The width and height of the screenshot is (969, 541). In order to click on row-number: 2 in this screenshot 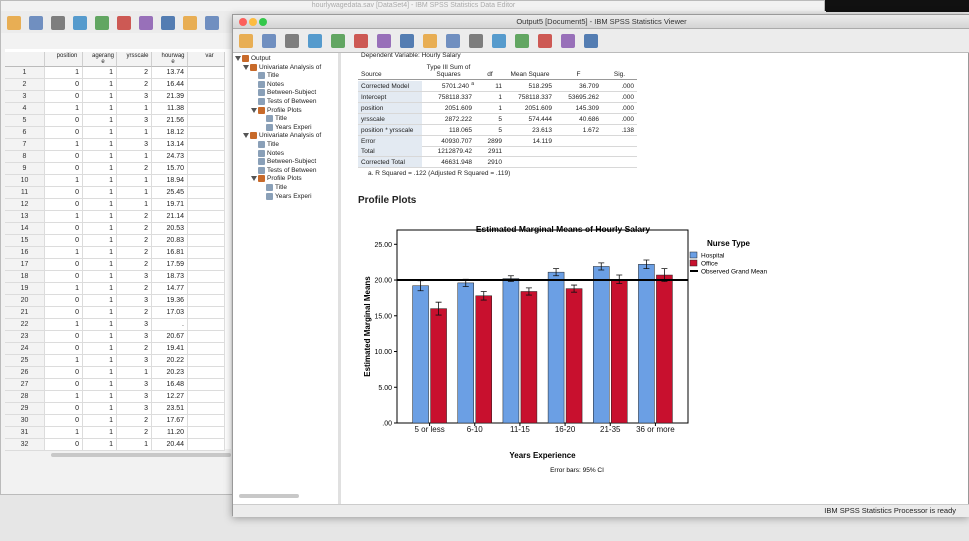, I will do `click(25, 85)`.